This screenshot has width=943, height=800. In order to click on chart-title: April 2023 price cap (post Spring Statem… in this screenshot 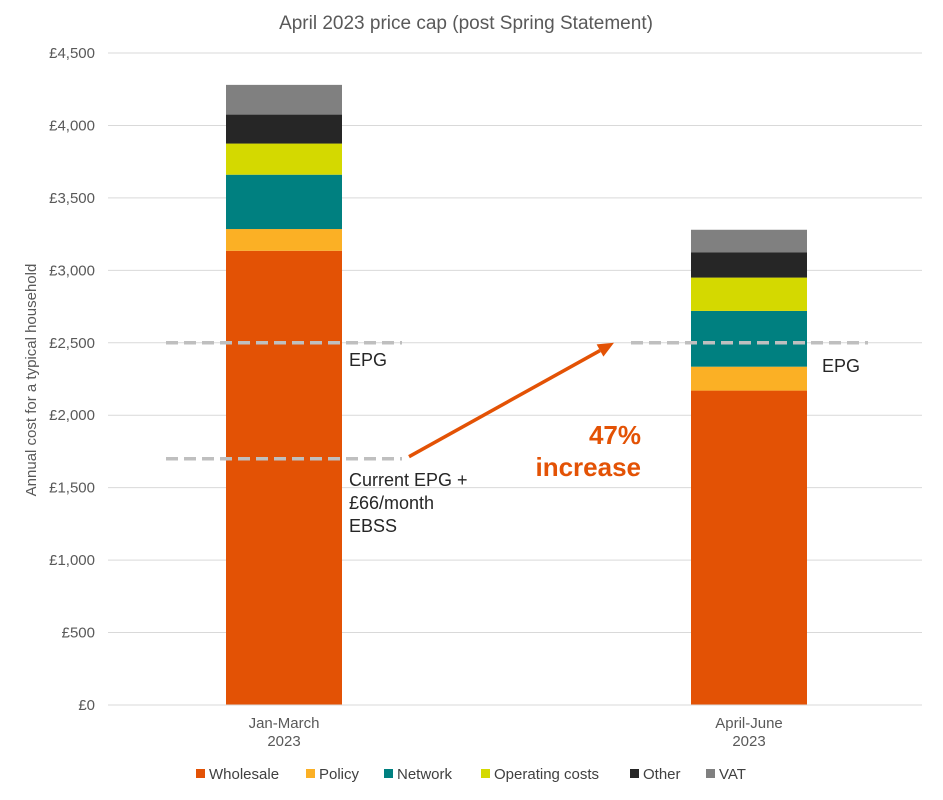, I will do `click(466, 23)`.